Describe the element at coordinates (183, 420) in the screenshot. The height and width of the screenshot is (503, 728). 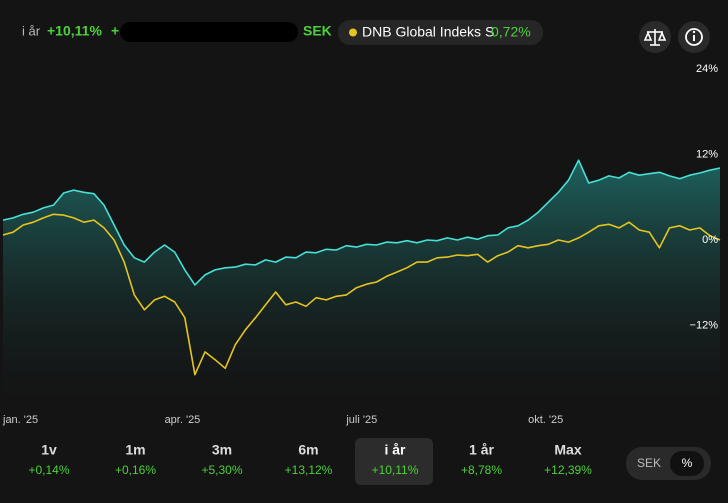
I see `x-tick-label: apr. '25` at that location.